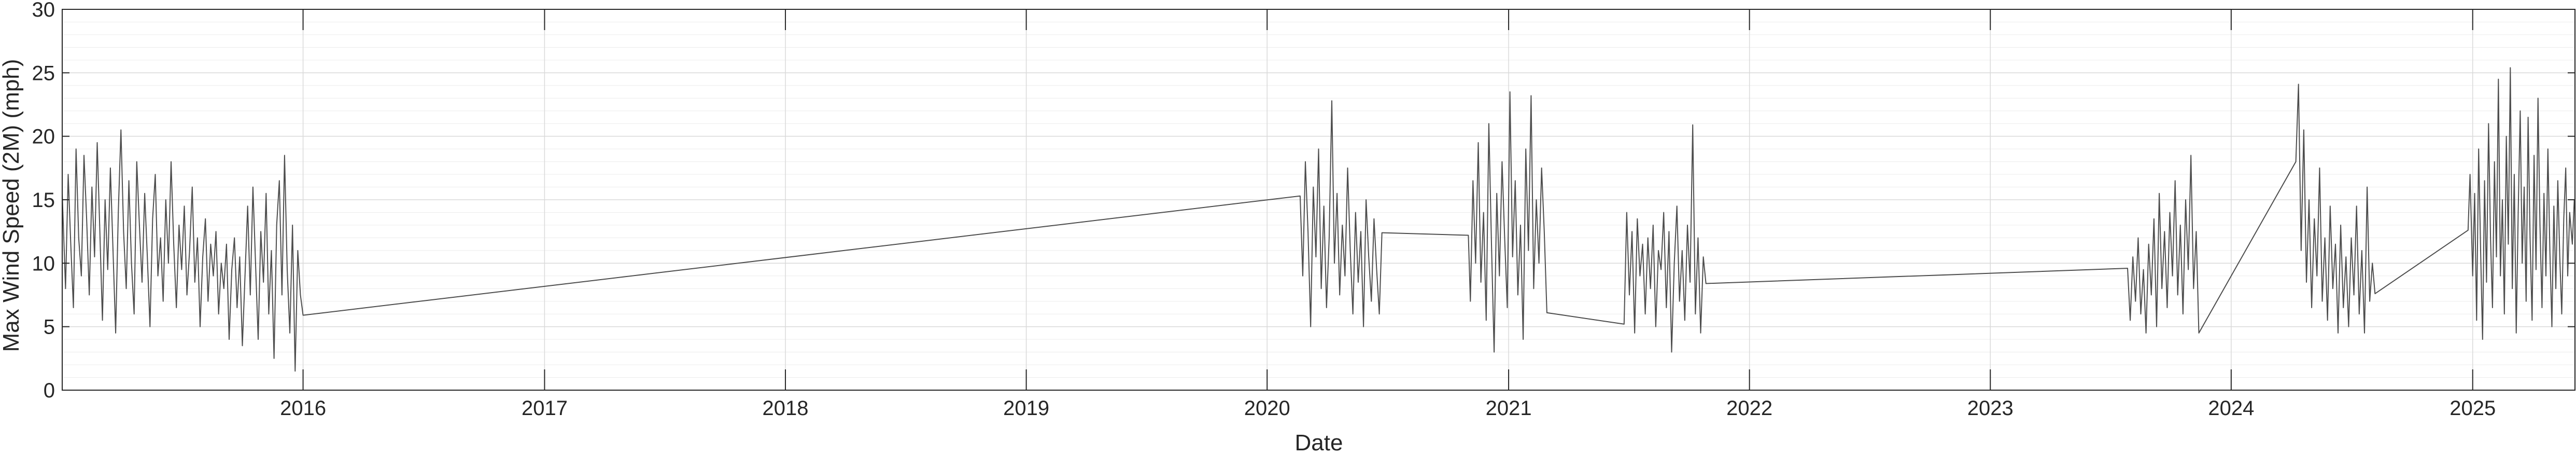 The width and height of the screenshot is (2576, 455). What do you see at coordinates (43, 11) in the screenshot?
I see `y-tick-label: 30` at bounding box center [43, 11].